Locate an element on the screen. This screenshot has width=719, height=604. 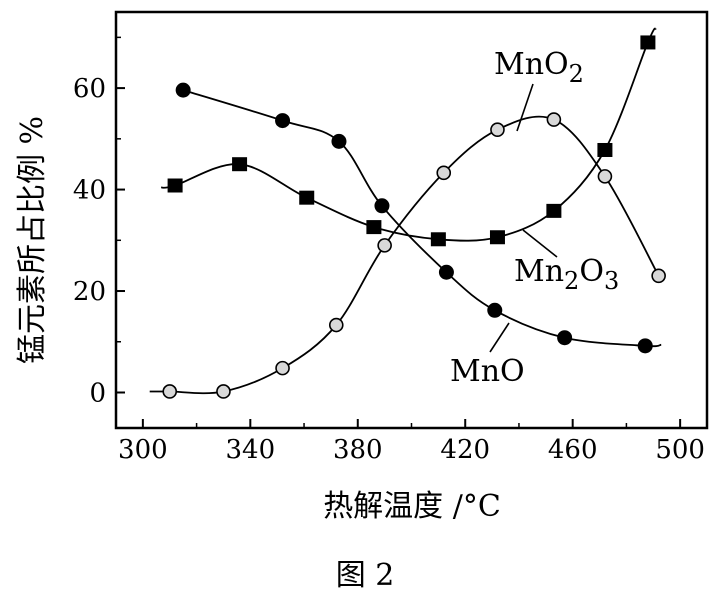
series-labels: MnO2 Mn2O3 MnO is located at coordinates (534, 218).